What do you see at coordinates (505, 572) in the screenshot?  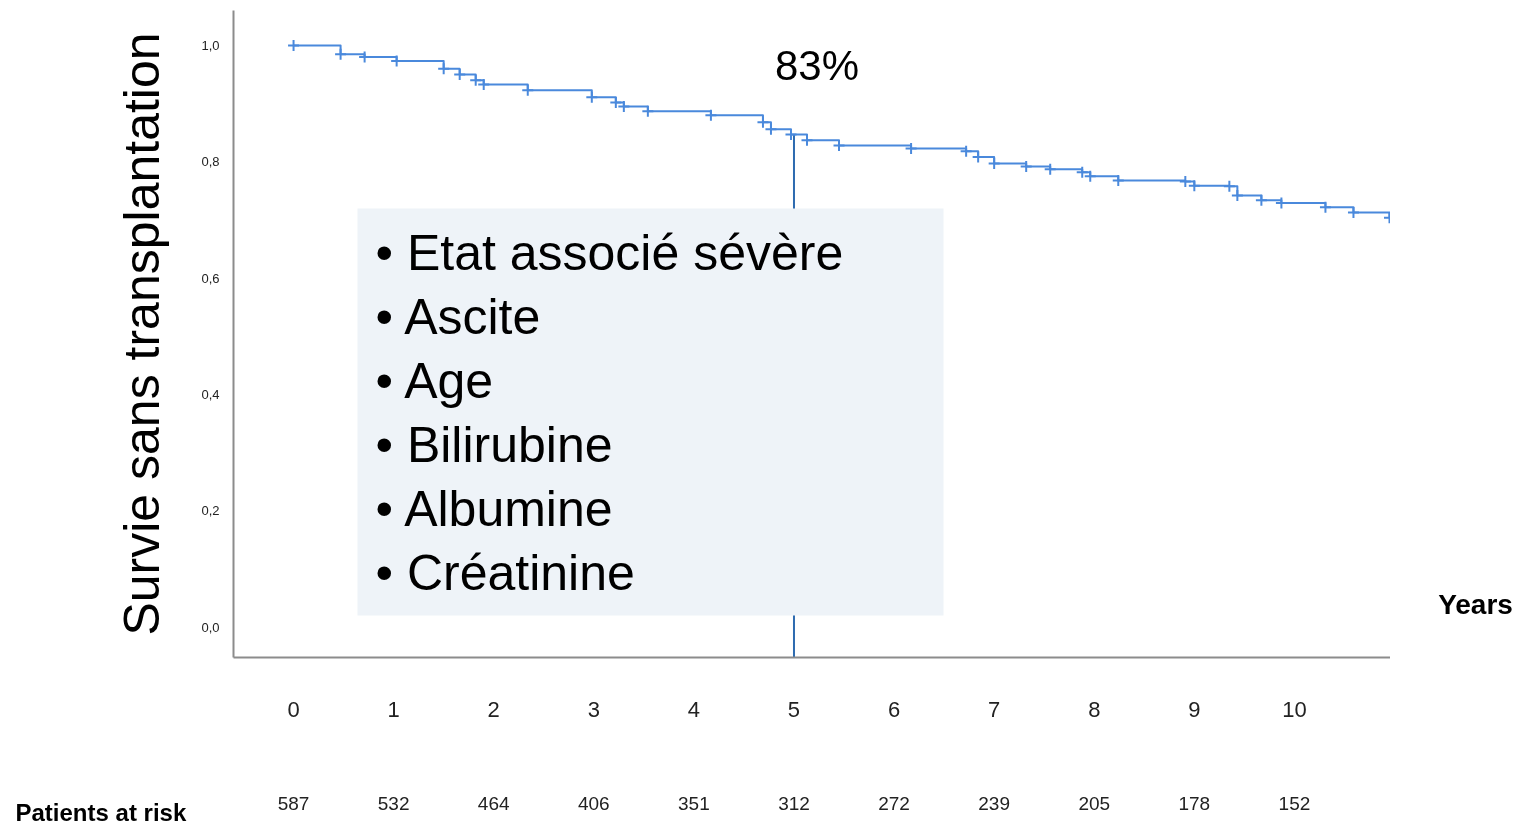 I see `annotation: • Créatinine` at bounding box center [505, 572].